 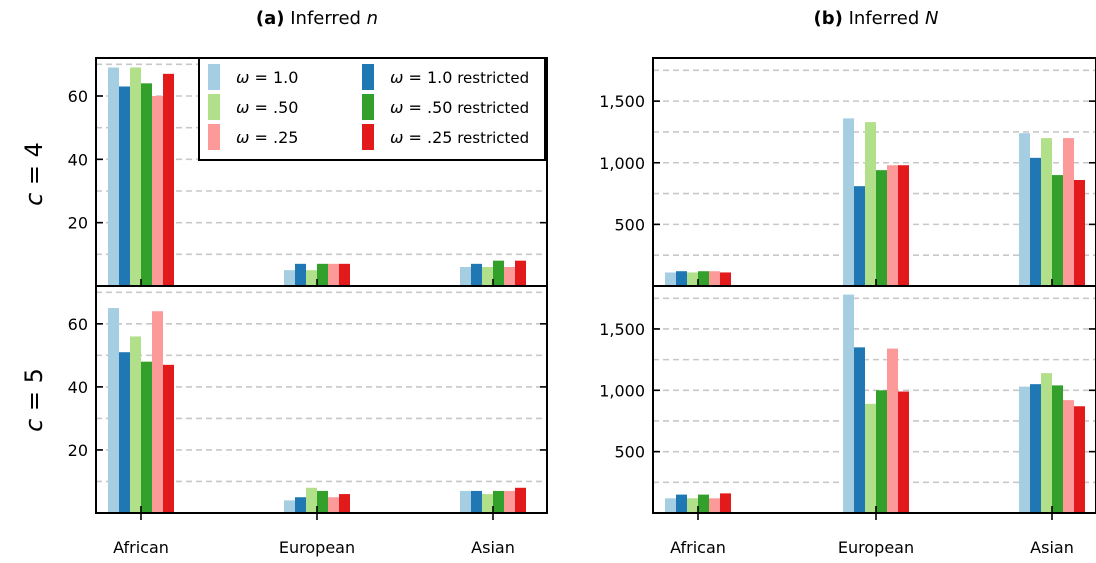 What do you see at coordinates (267, 107) in the screenshot?
I see `legend-label: ω = .50` at bounding box center [267, 107].